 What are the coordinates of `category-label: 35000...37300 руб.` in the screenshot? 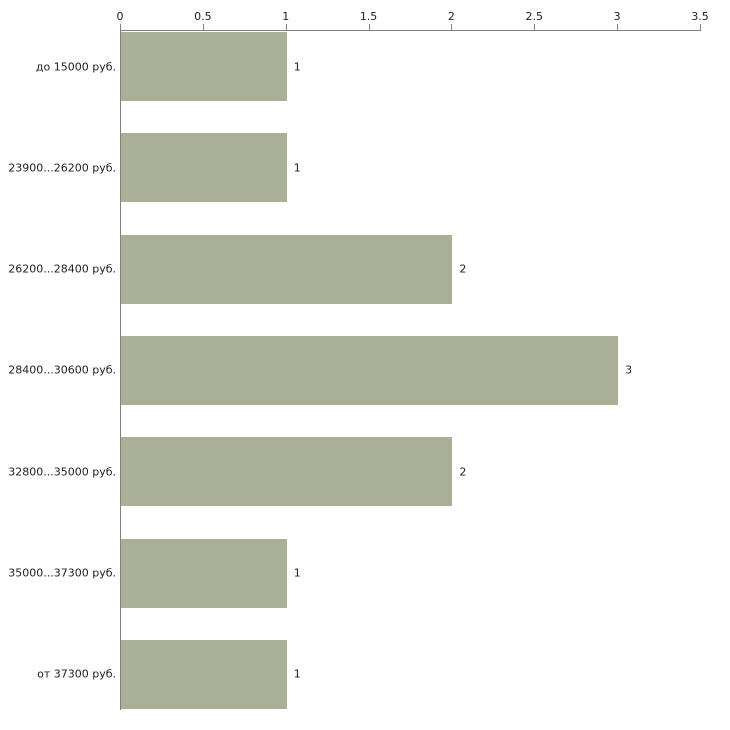 It's located at (62, 573).